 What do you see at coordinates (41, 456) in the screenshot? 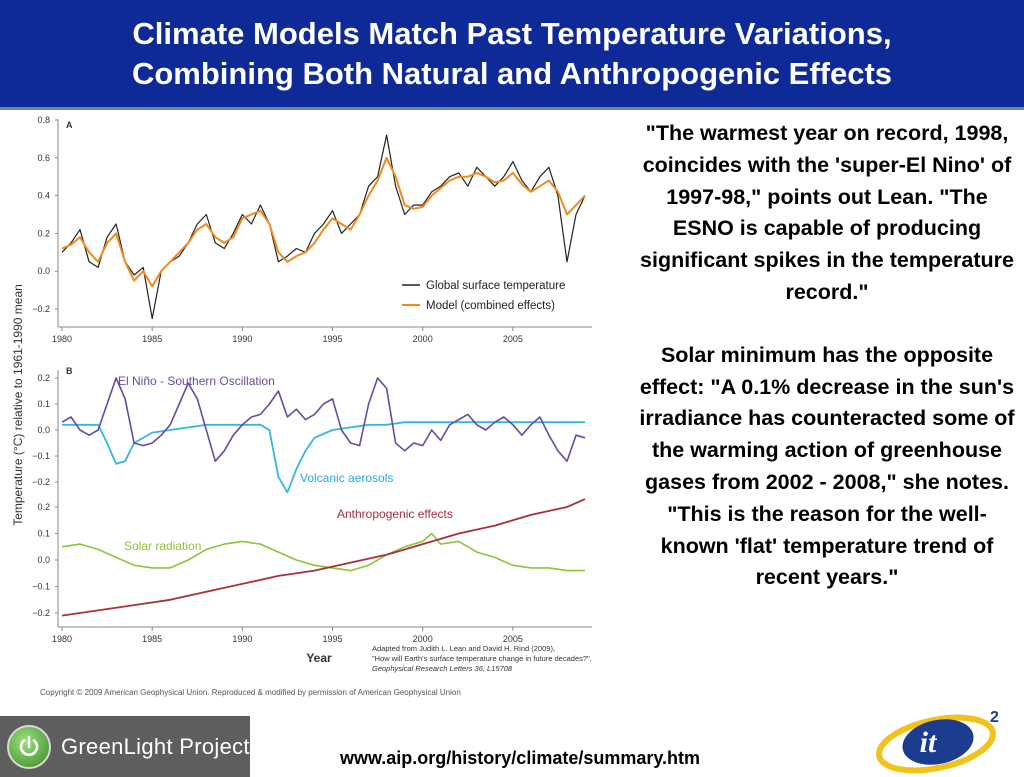
I see `panel-b-top-y-tick-label: −0.1` at bounding box center [41, 456].